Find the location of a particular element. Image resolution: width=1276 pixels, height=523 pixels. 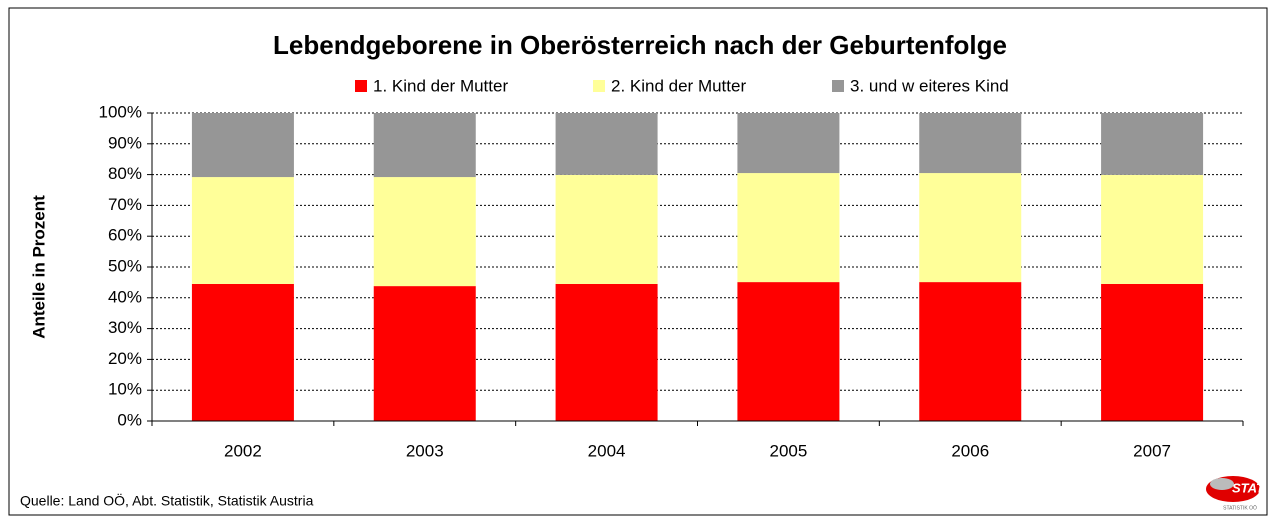

y-tick-label: 30% is located at coordinates (125, 327).